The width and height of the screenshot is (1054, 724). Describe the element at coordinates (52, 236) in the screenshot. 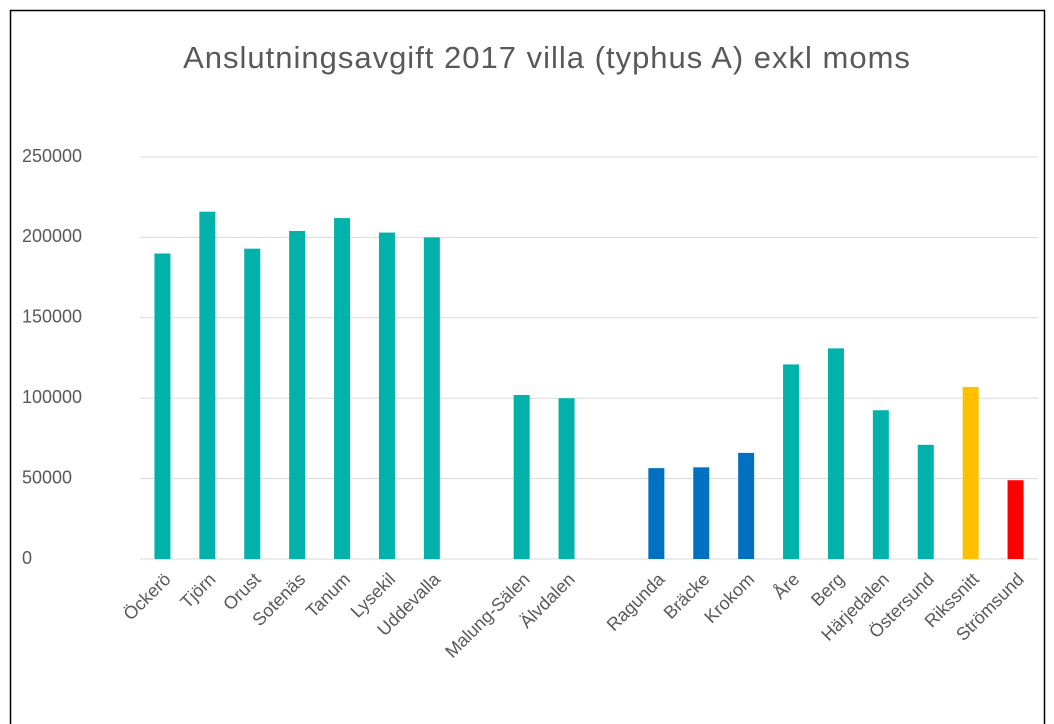

I see `y-tick-label: 200000` at that location.